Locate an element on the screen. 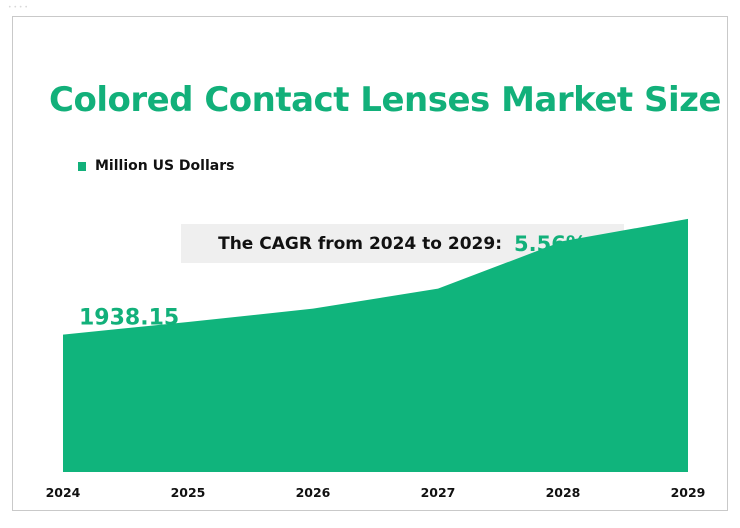 The image size is (740, 528). x-tick-label: 2029 is located at coordinates (688, 492).